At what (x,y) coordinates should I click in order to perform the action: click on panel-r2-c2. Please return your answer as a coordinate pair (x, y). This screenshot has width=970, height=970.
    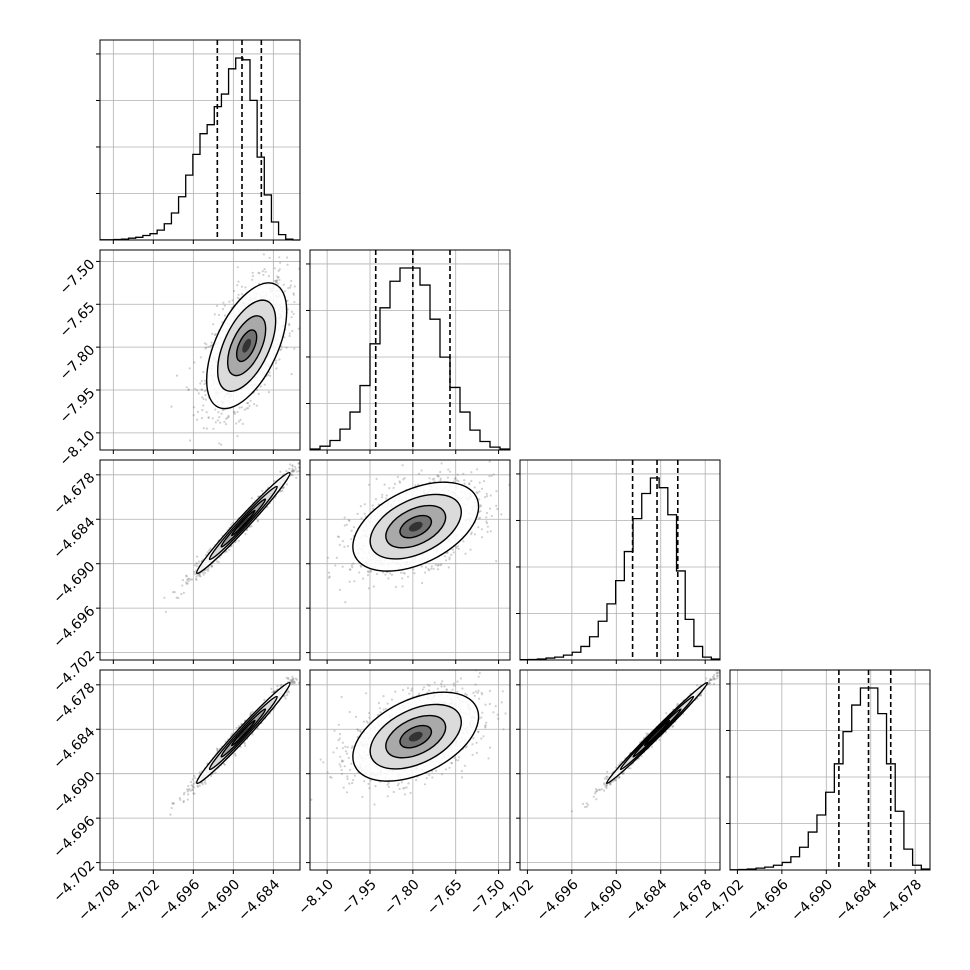
    Looking at the image, I should click on (618, 561).